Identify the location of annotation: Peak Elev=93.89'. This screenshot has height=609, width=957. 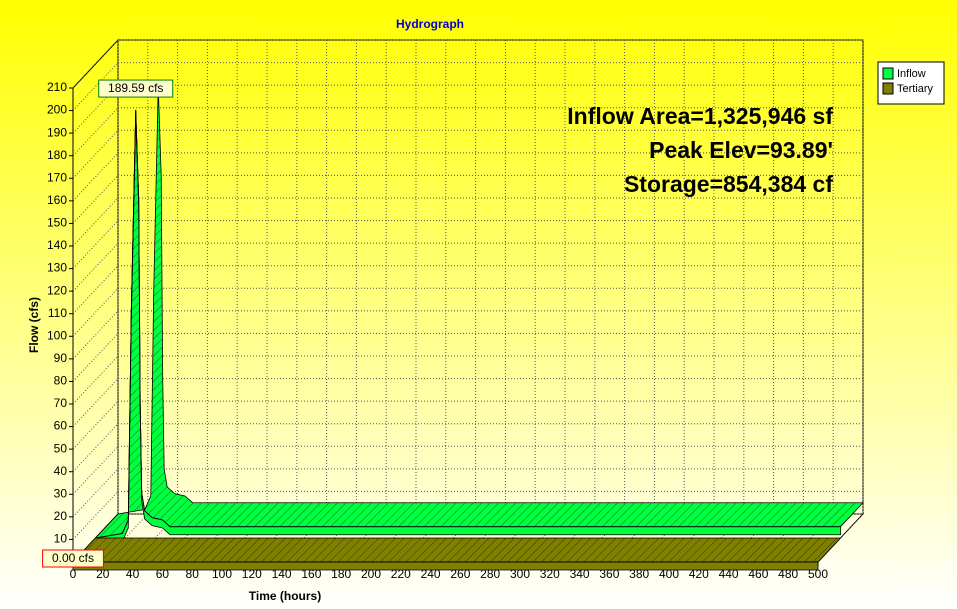
(741, 150).